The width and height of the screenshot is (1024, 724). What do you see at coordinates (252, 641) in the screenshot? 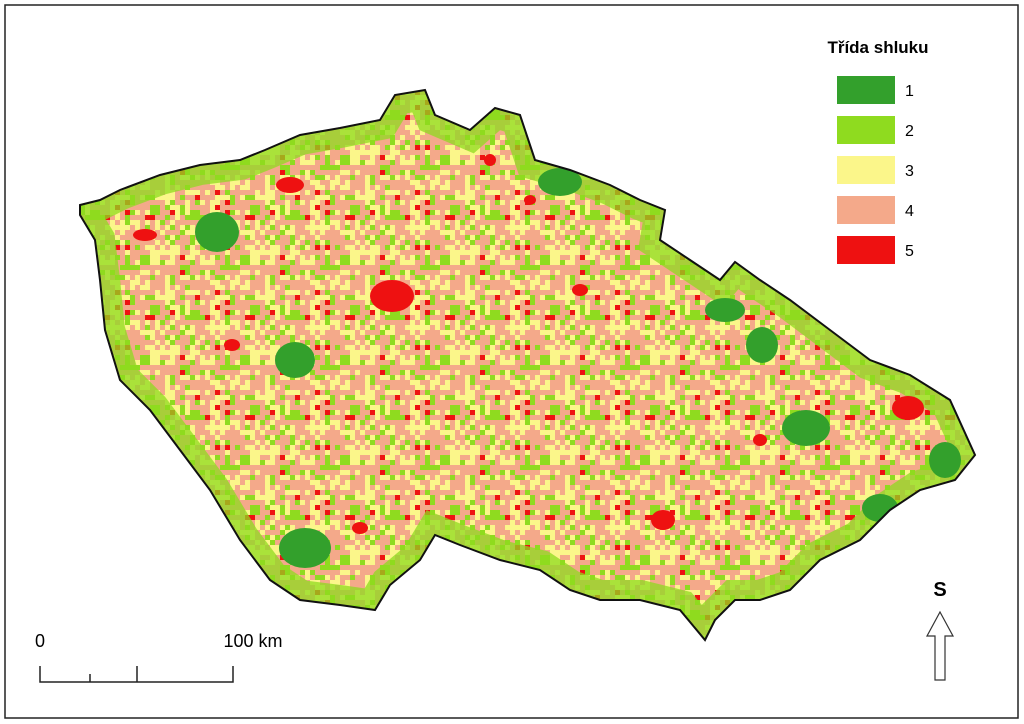
I see `scale-label: 100 km` at bounding box center [252, 641].